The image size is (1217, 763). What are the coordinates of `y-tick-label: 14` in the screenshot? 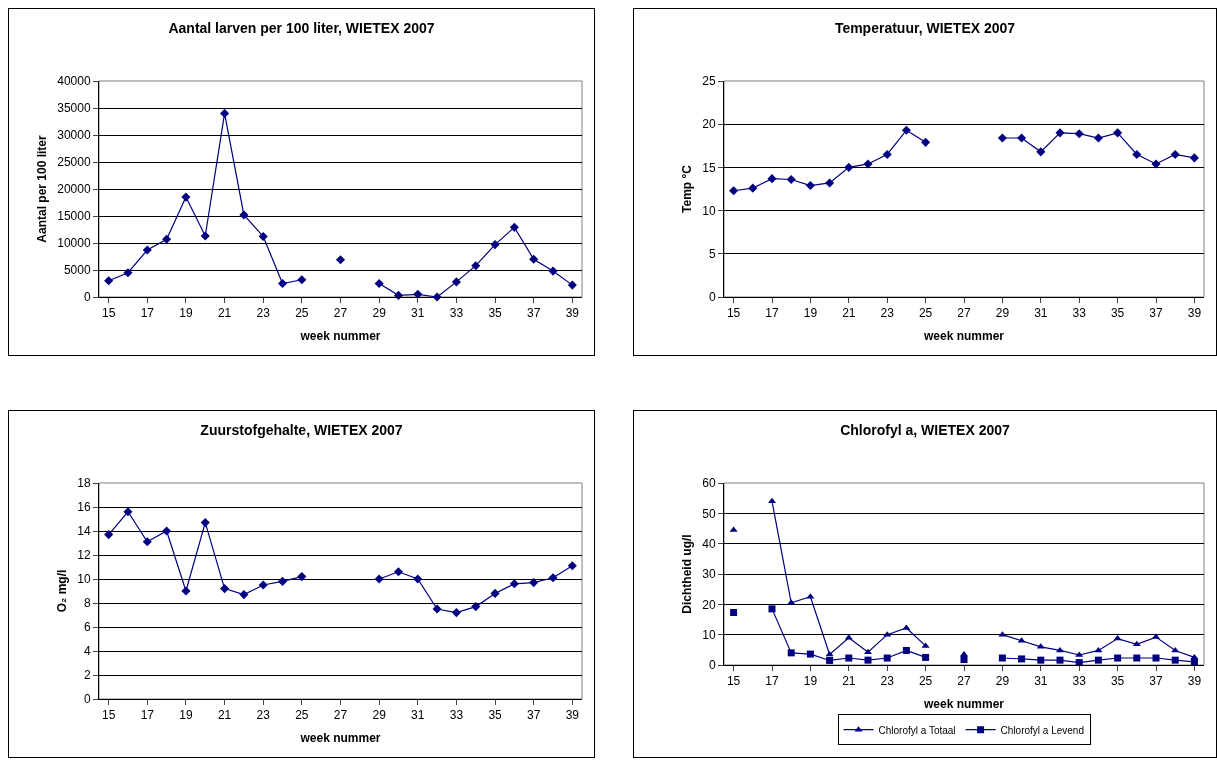 It's located at (84, 531).